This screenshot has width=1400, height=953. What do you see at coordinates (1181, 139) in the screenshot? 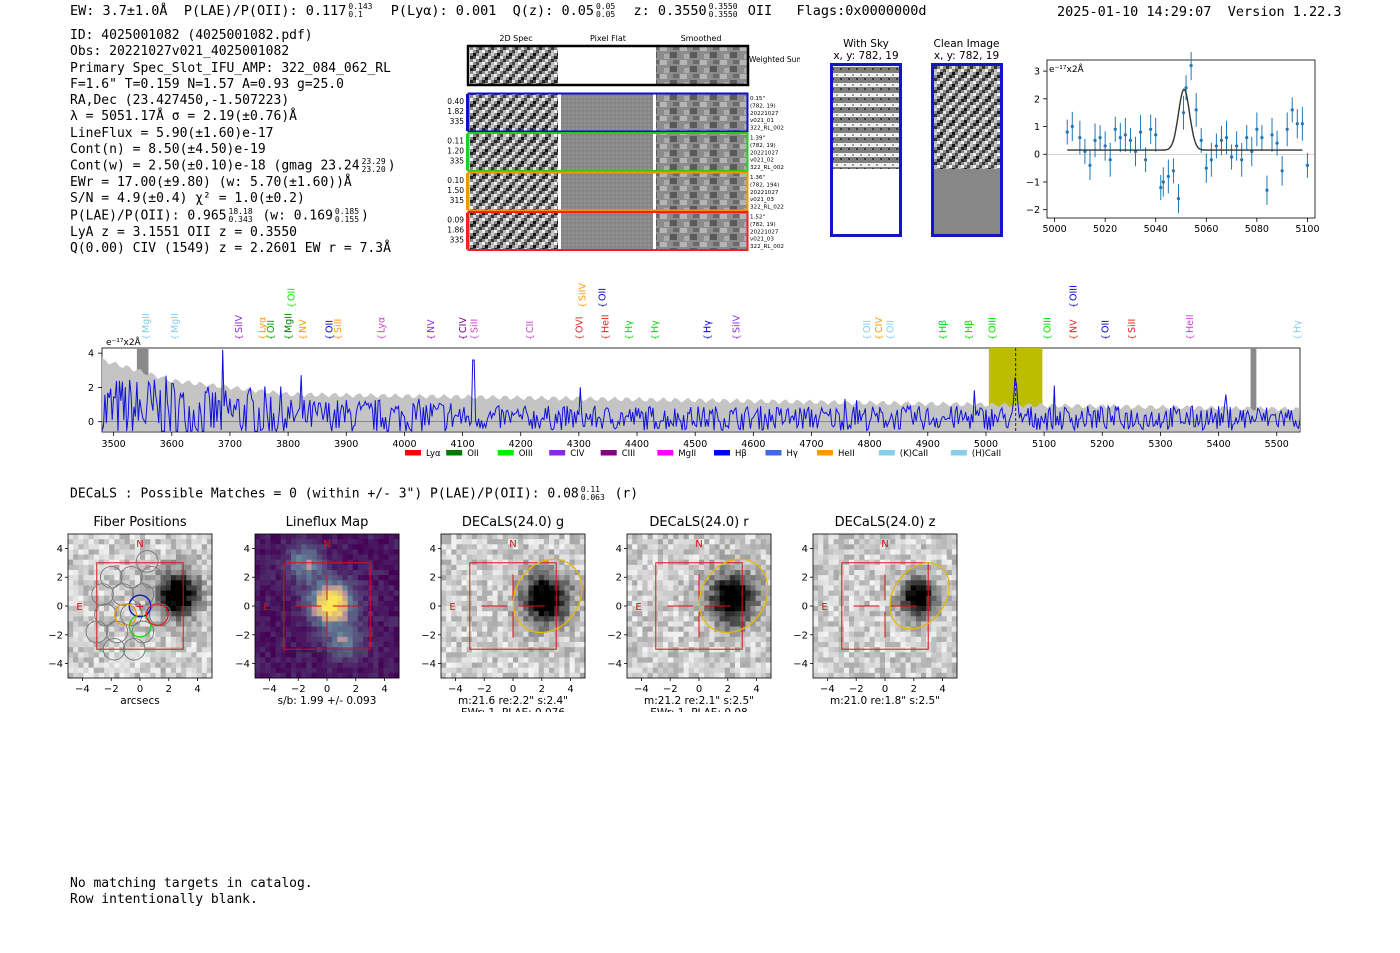
I see `zoom-plot-frame` at bounding box center [1181, 139].